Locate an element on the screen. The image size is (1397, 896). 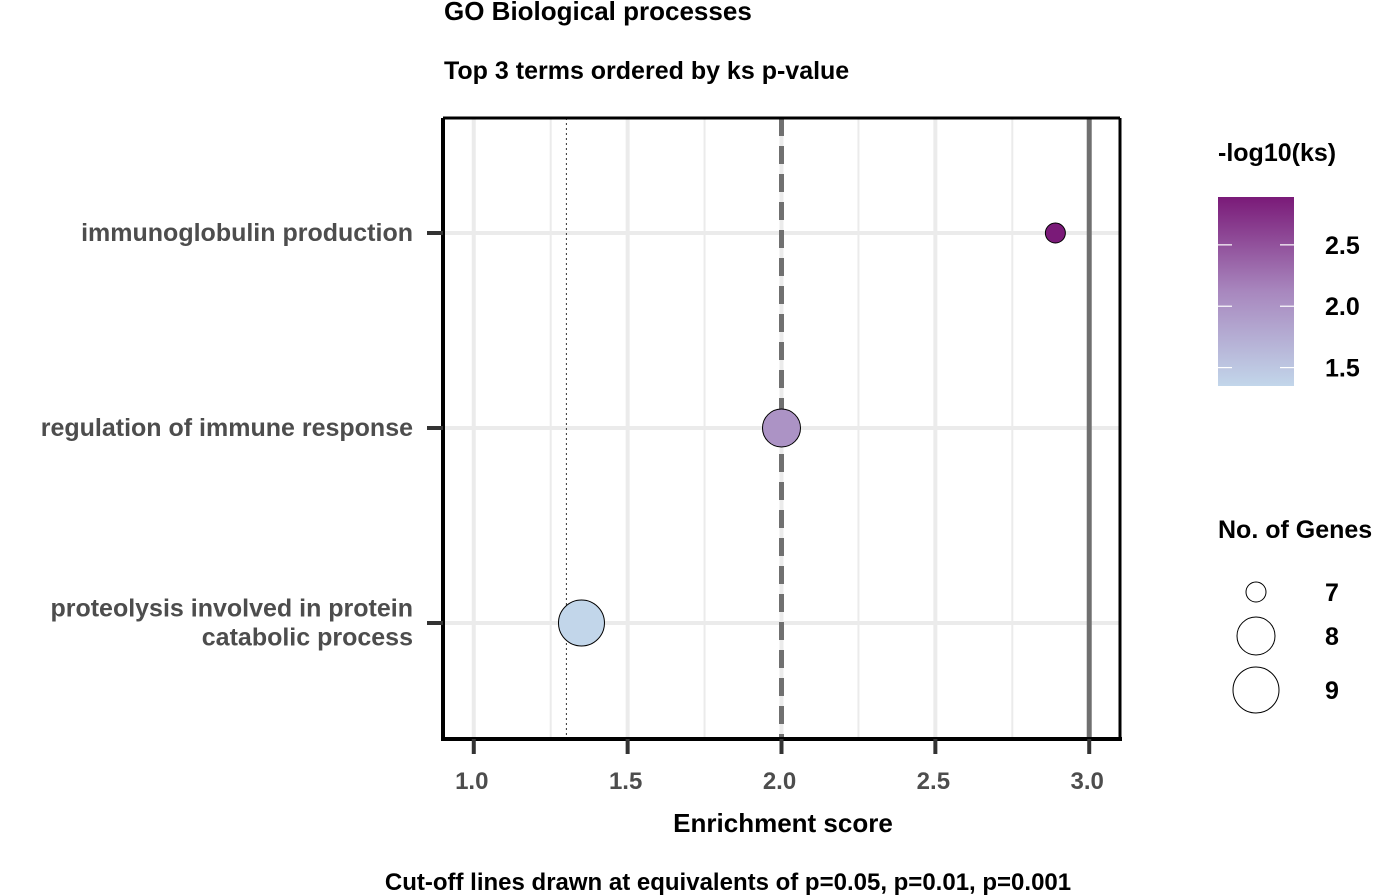
color-legend-title: -log10(ks) is located at coordinates (1277, 153).